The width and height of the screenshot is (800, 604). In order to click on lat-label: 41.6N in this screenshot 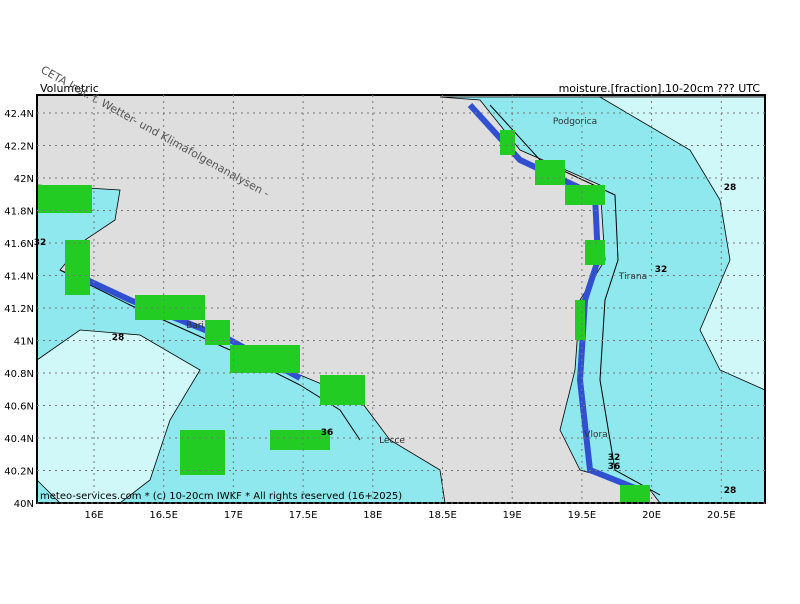, I will do `click(19, 244)`.